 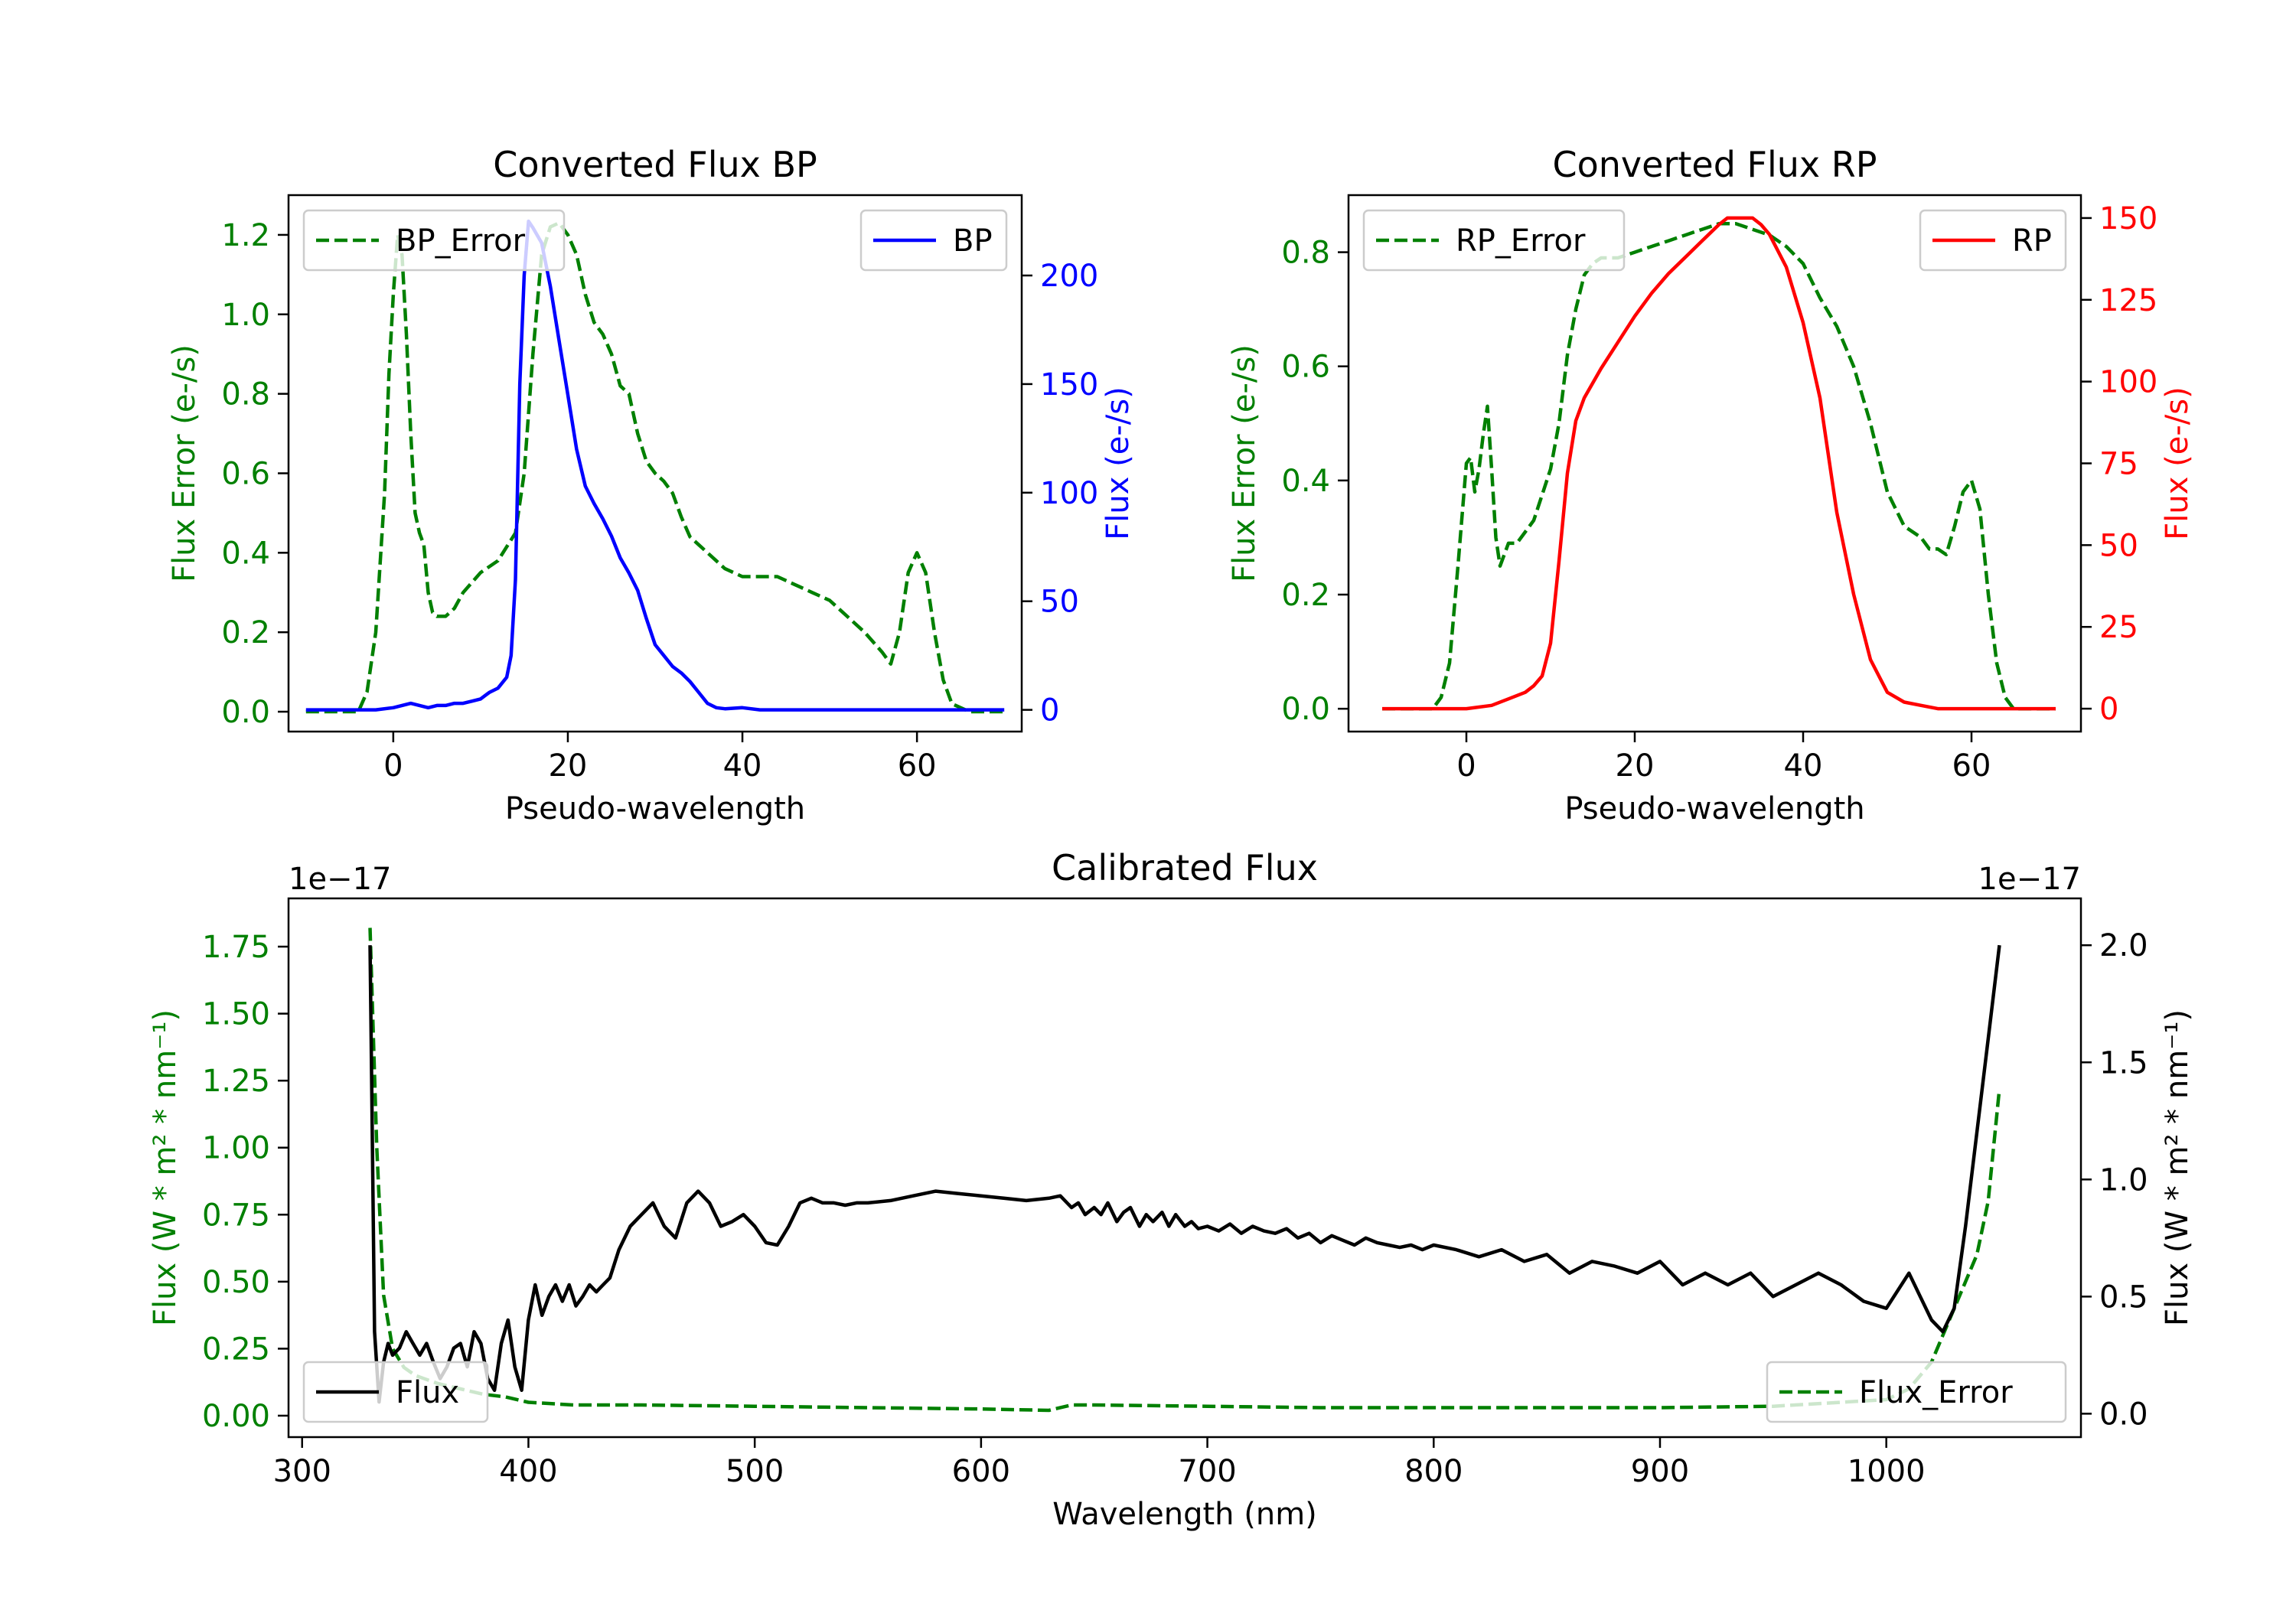 What do you see at coordinates (2118, 627) in the screenshot?
I see `y-right-tick-label: 25` at bounding box center [2118, 627].